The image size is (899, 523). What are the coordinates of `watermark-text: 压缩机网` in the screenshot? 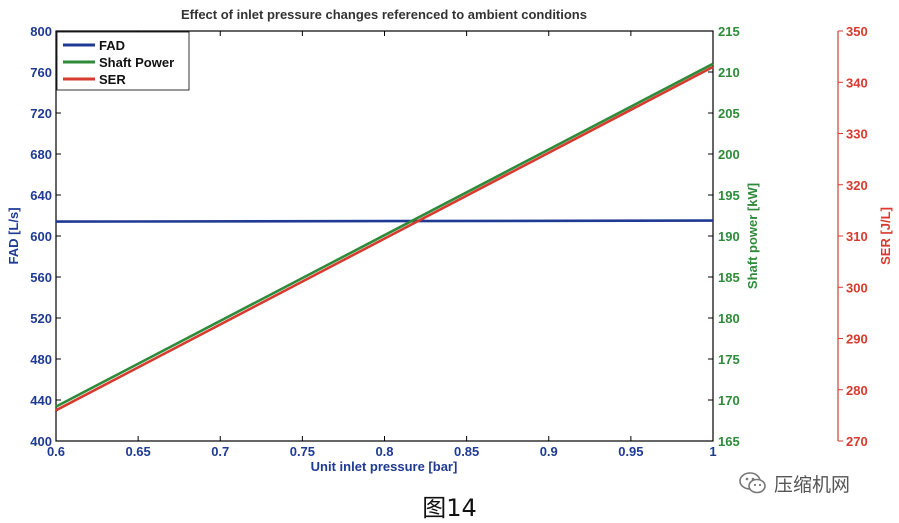 It's located at (812, 484).